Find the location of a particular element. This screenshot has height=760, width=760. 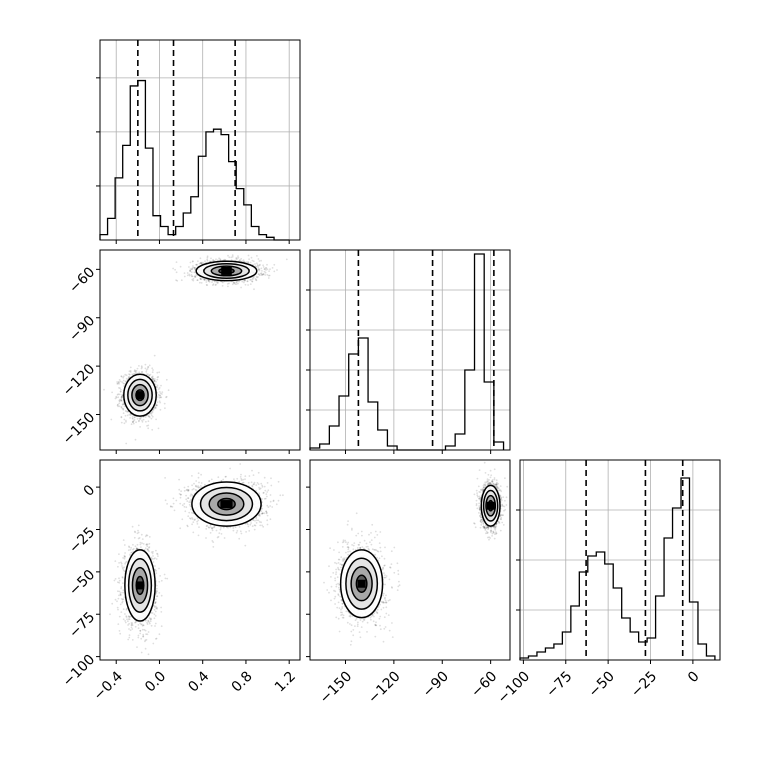

panel-frame is located at coordinates (620, 560).